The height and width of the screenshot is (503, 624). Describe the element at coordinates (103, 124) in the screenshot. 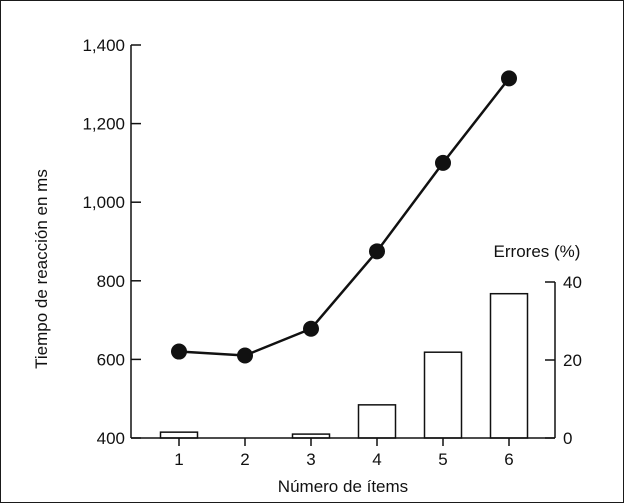

I see `y-tick-label: 1,200` at that location.